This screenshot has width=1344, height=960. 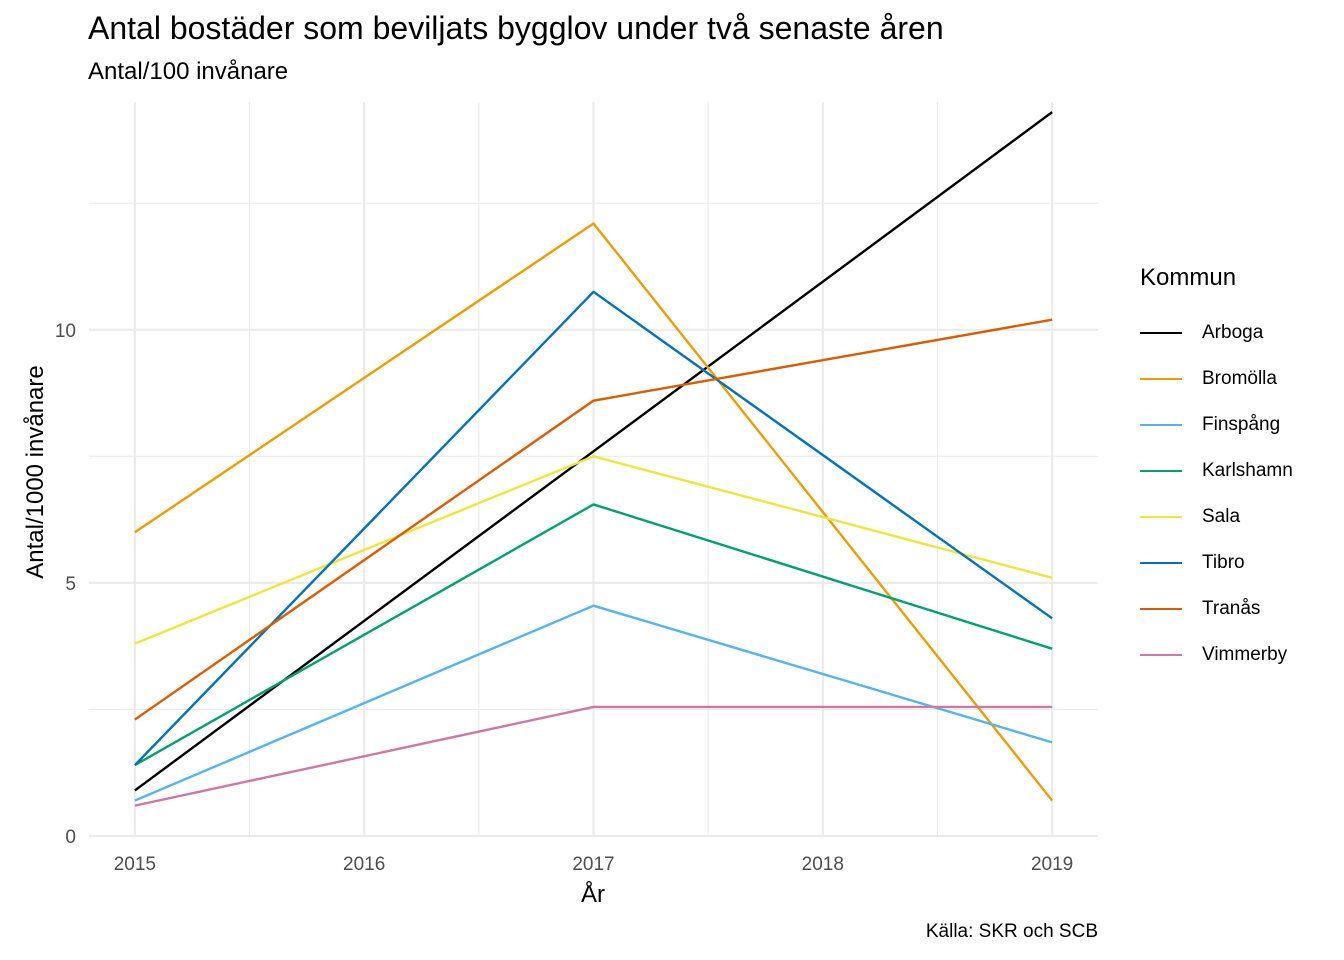 I want to click on legend-item: Tibro, so click(x=1216, y=563).